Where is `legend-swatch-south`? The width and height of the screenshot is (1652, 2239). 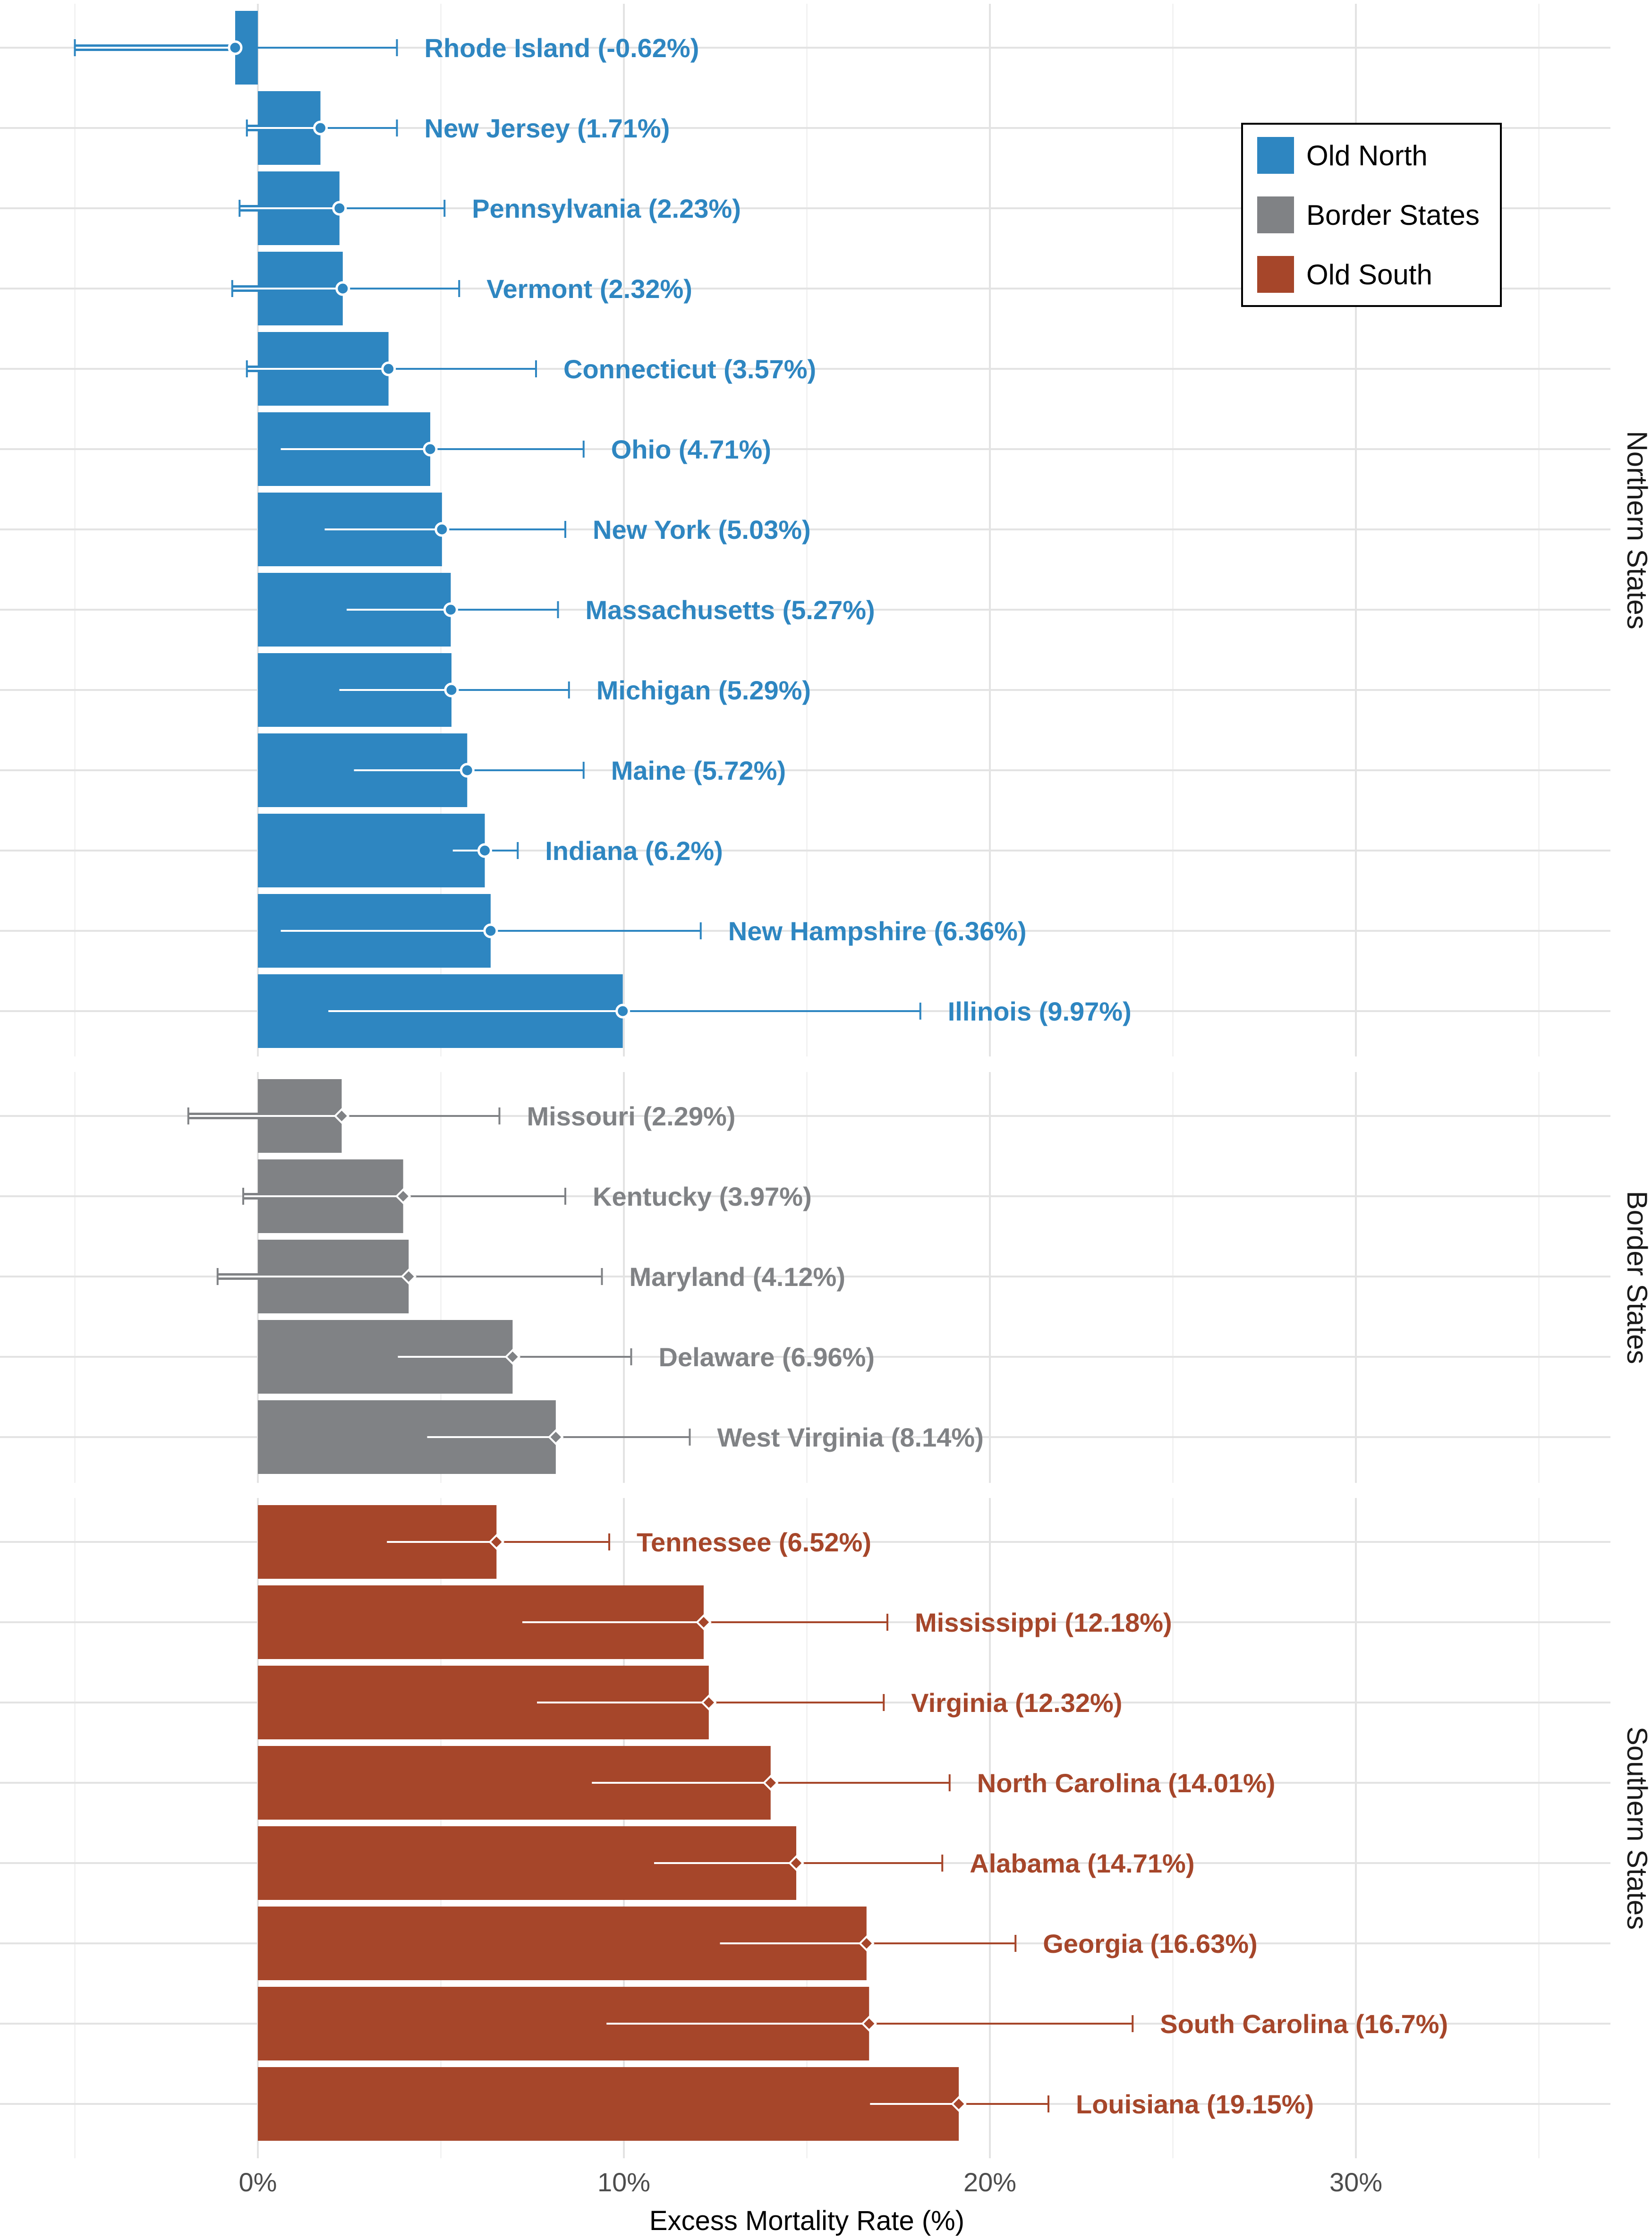 legend-swatch-south is located at coordinates (1275, 274).